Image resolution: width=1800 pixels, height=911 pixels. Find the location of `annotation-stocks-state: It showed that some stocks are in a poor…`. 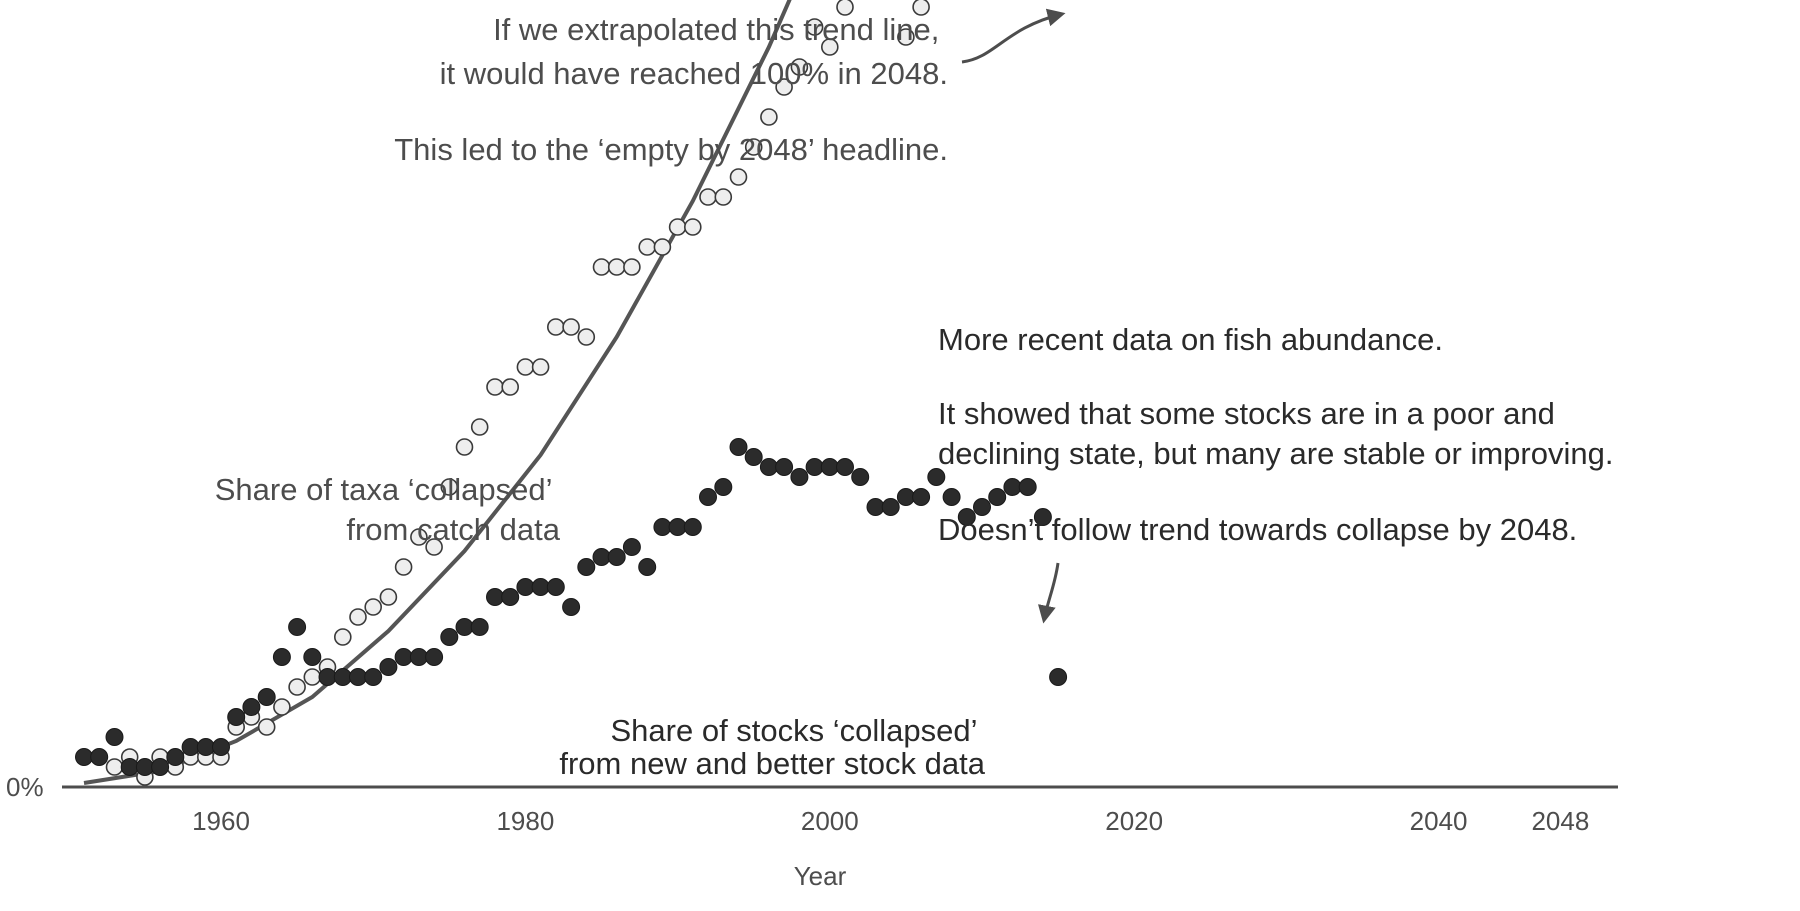

annotation-stocks-state: It showed that some stocks are in a poor… is located at coordinates (1275, 433).